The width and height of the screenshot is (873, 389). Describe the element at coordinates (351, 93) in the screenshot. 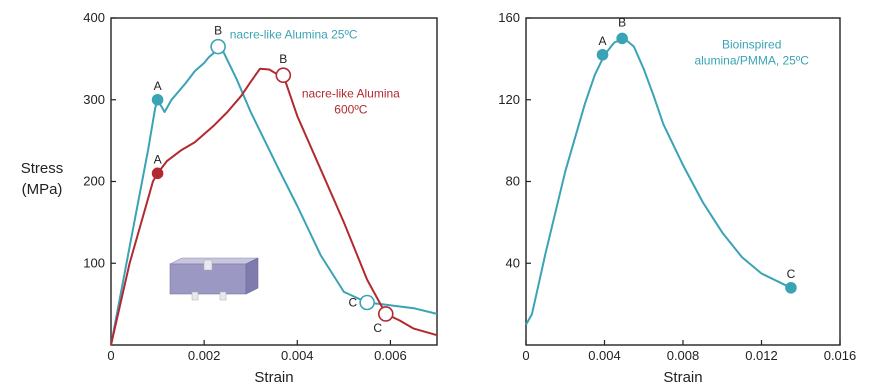

I see `left-series-annotation-1: nacre-like Alumina` at that location.